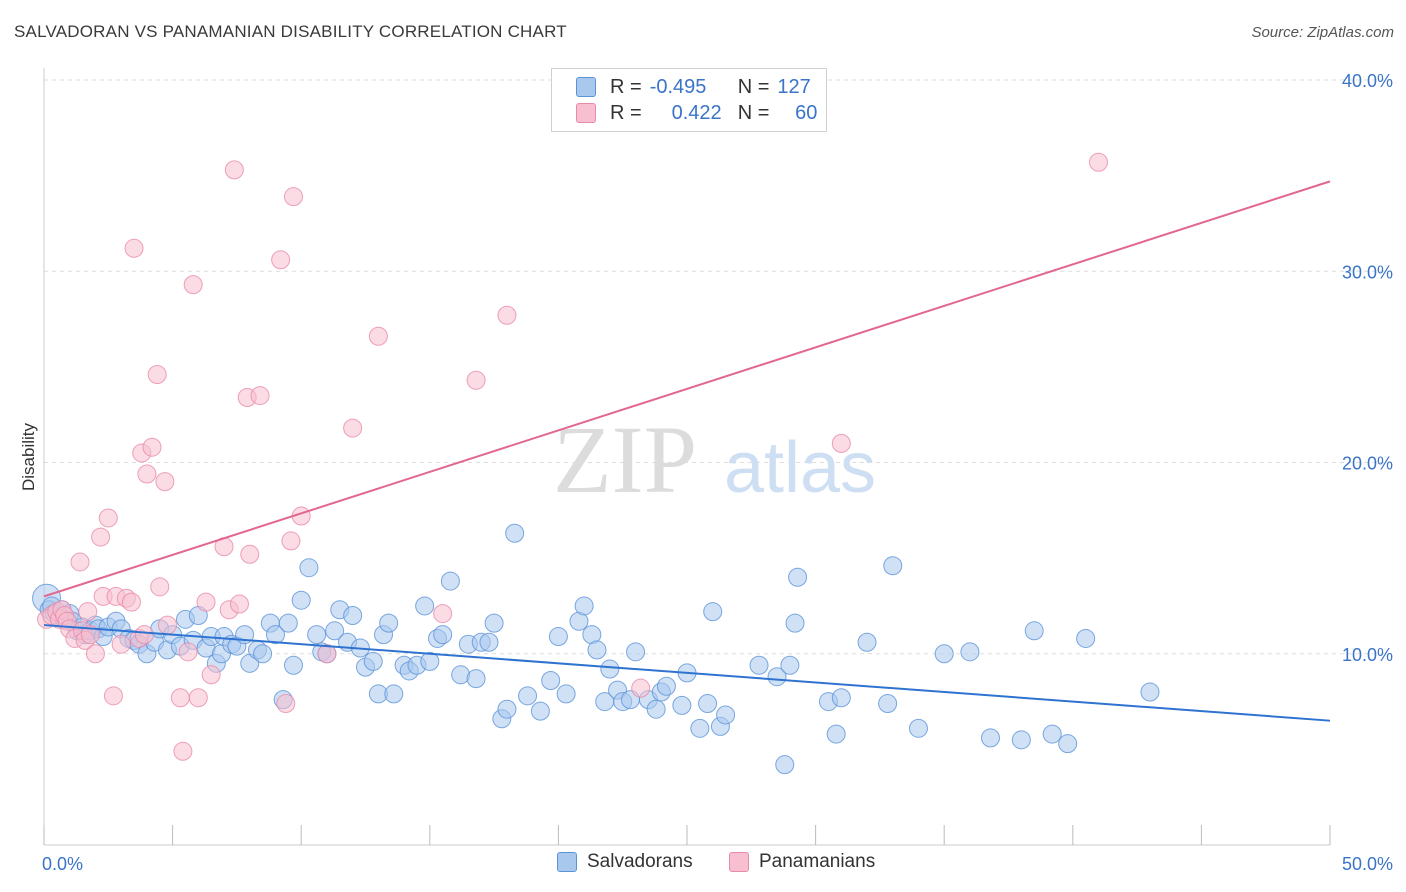 This screenshot has width=1406, height=892. Describe the element at coordinates (1367, 655) in the screenshot. I see `y-tick-label: 10.0%` at that location.